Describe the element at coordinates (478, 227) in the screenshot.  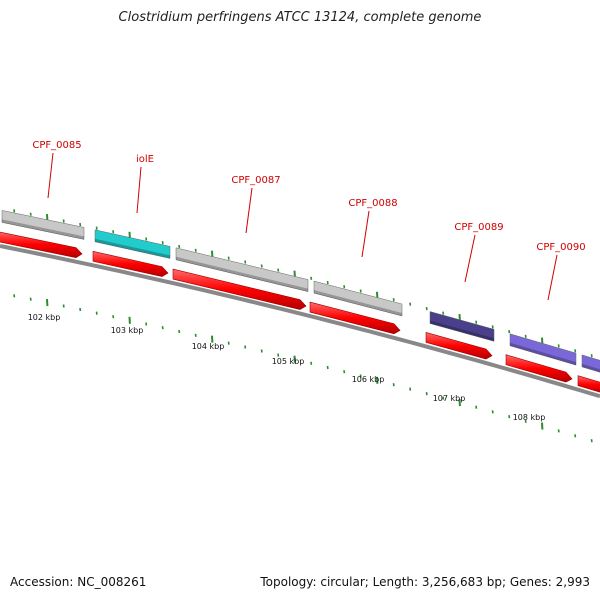
I see `gene-label: CPF_0089` at that location.